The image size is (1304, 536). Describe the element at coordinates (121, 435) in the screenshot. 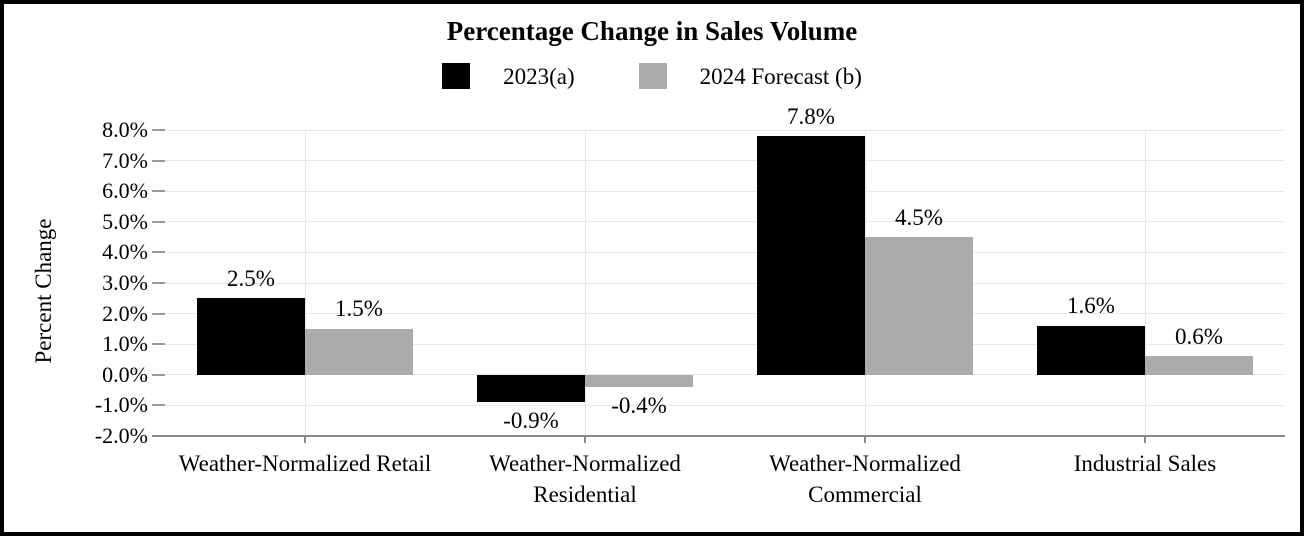

I see `y-tick-label: -2.0%` at that location.